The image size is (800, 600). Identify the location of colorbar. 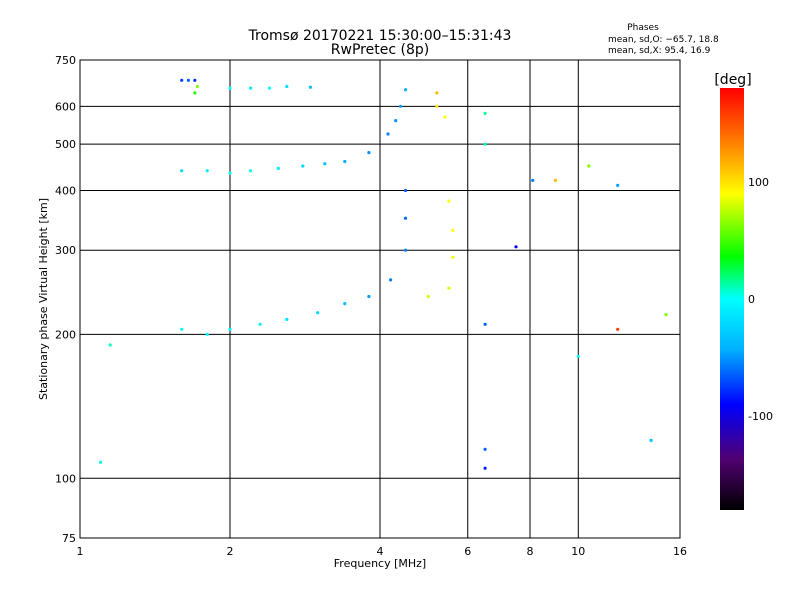
(732, 299).